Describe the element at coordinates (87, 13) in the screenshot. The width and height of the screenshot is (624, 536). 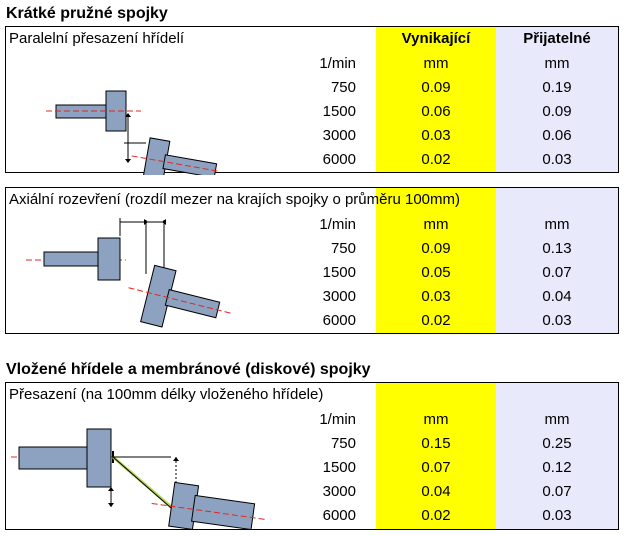
I see `section-1-heading: Krátké pružné spojky` at that location.